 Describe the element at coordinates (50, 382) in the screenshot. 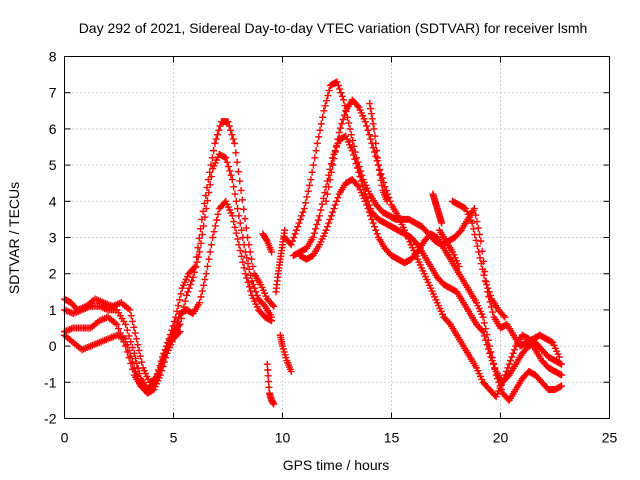

I see `y-tick-label: -1` at that location.